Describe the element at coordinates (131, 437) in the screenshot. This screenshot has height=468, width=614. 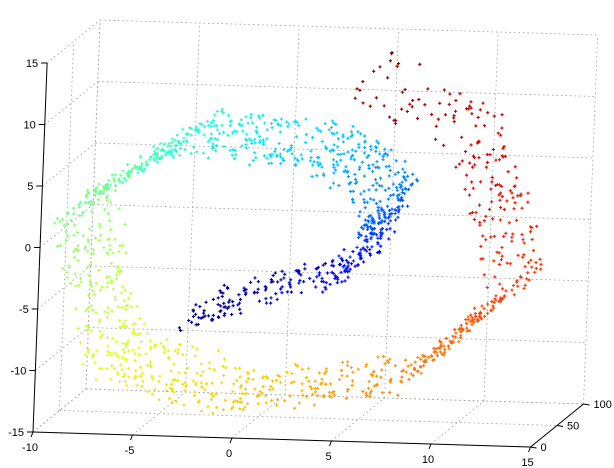
I see `x-tick-mark` at that location.